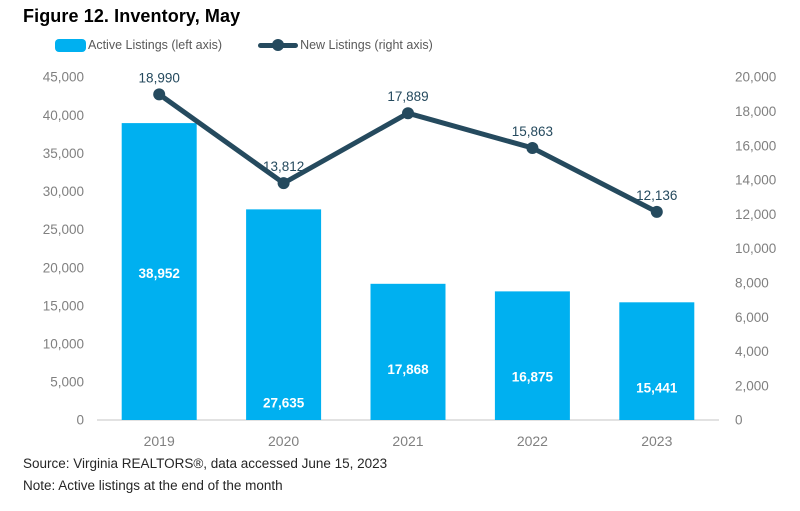 This screenshot has height=511, width=800. Describe the element at coordinates (752, 351) in the screenshot. I see `right-axis-tick-label: 4,000` at that location.